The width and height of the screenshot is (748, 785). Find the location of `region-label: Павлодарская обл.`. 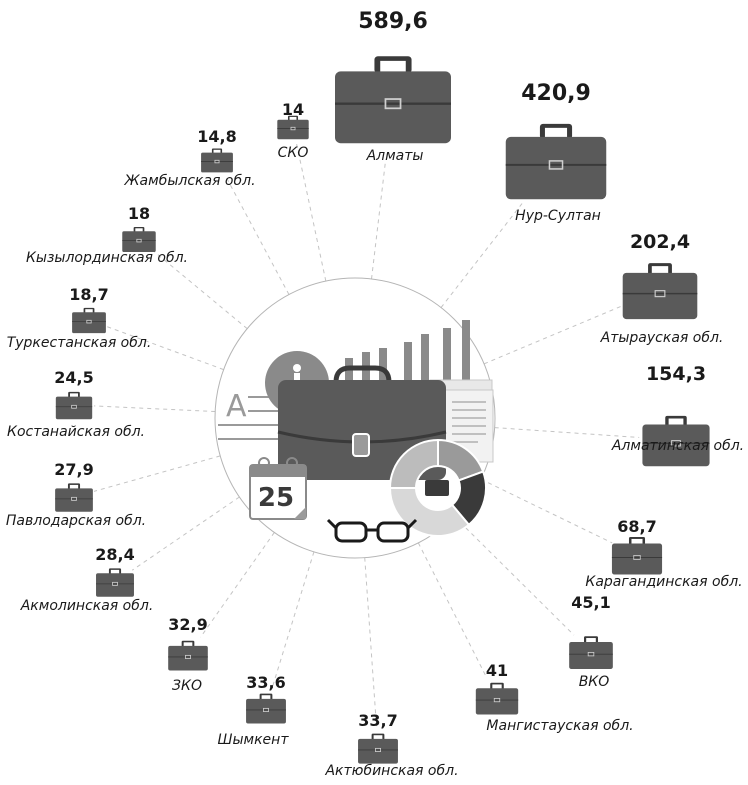

region-label: Павлодарская обл. is located at coordinates (76, 521).